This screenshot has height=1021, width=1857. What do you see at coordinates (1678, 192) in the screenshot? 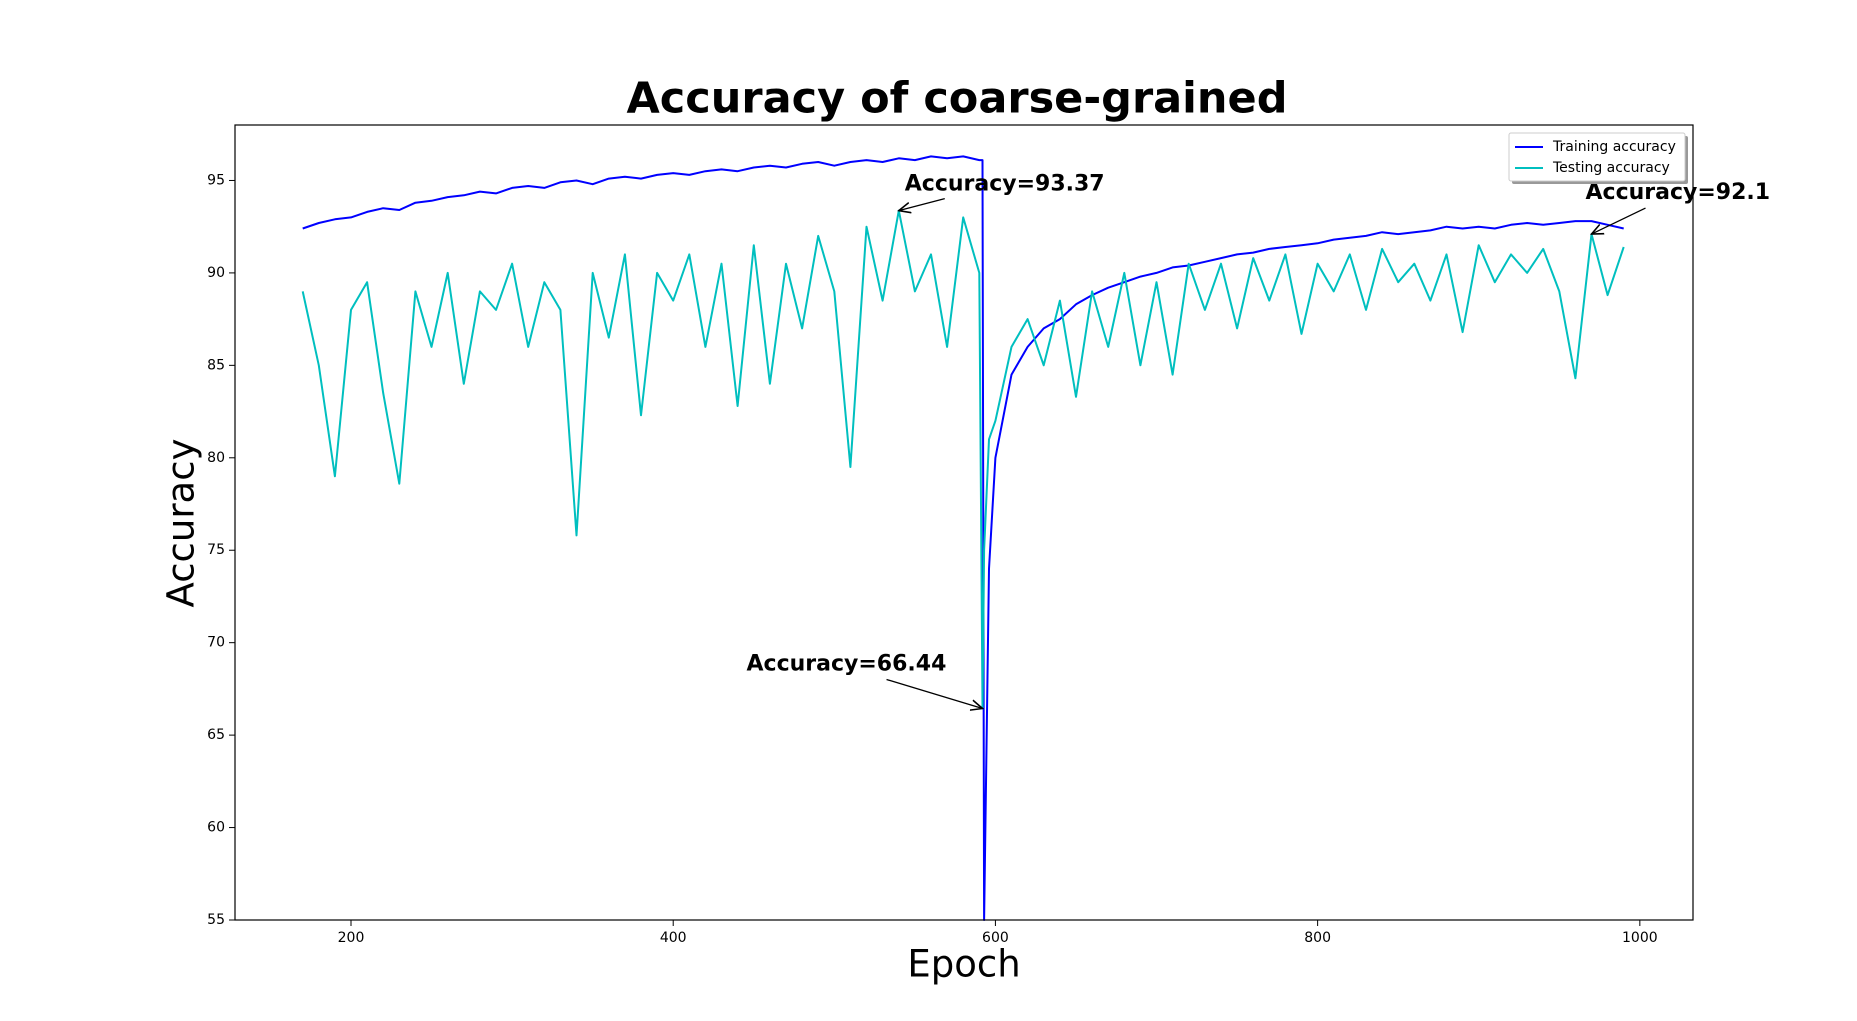
I see `annotation-text: Accuracy=92.1` at bounding box center [1678, 192].